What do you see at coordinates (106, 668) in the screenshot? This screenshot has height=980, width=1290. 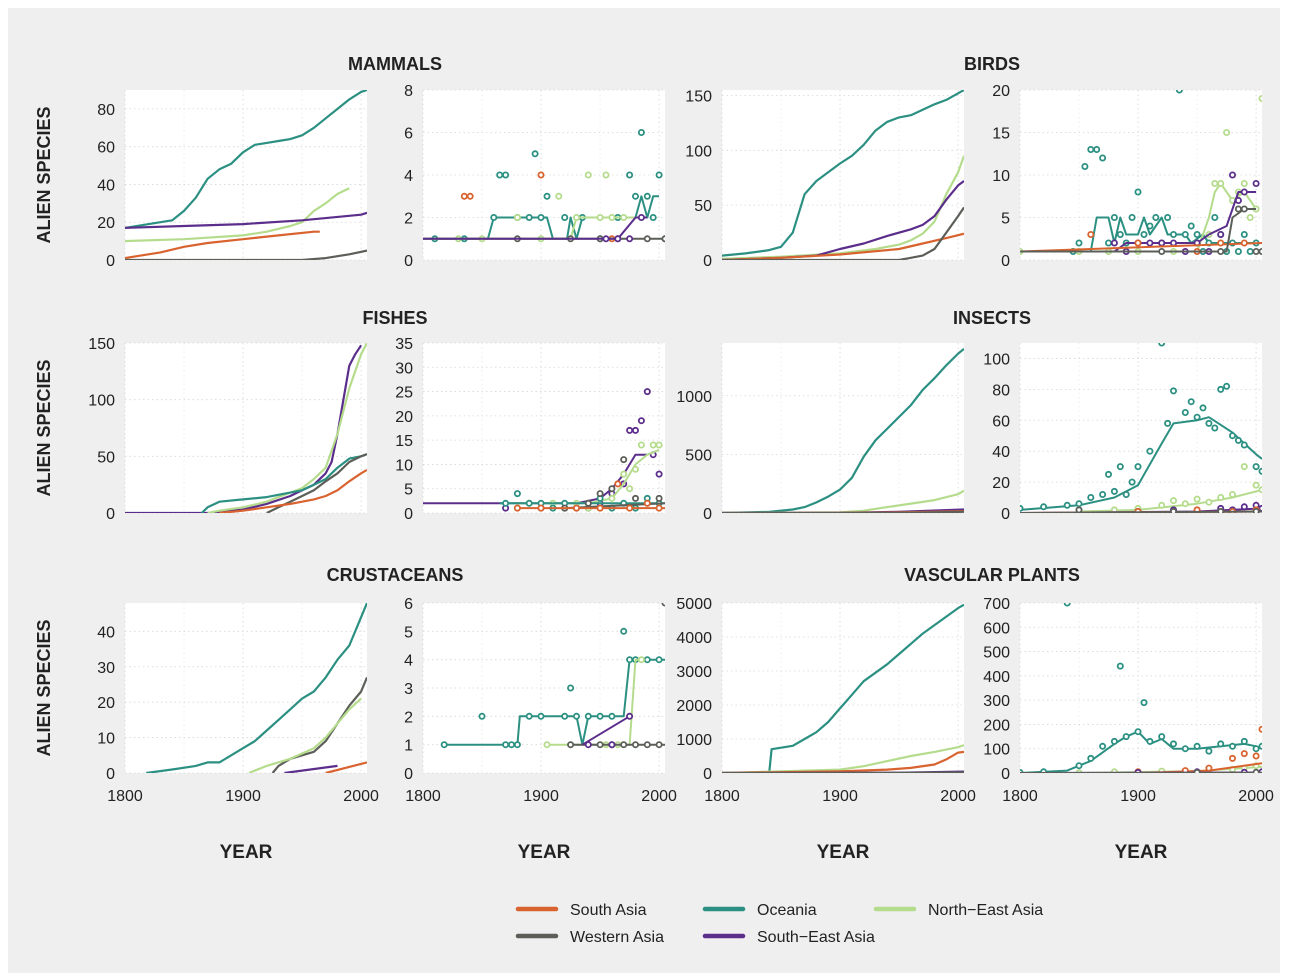 I see `y-tick-label: 30` at bounding box center [106, 668].